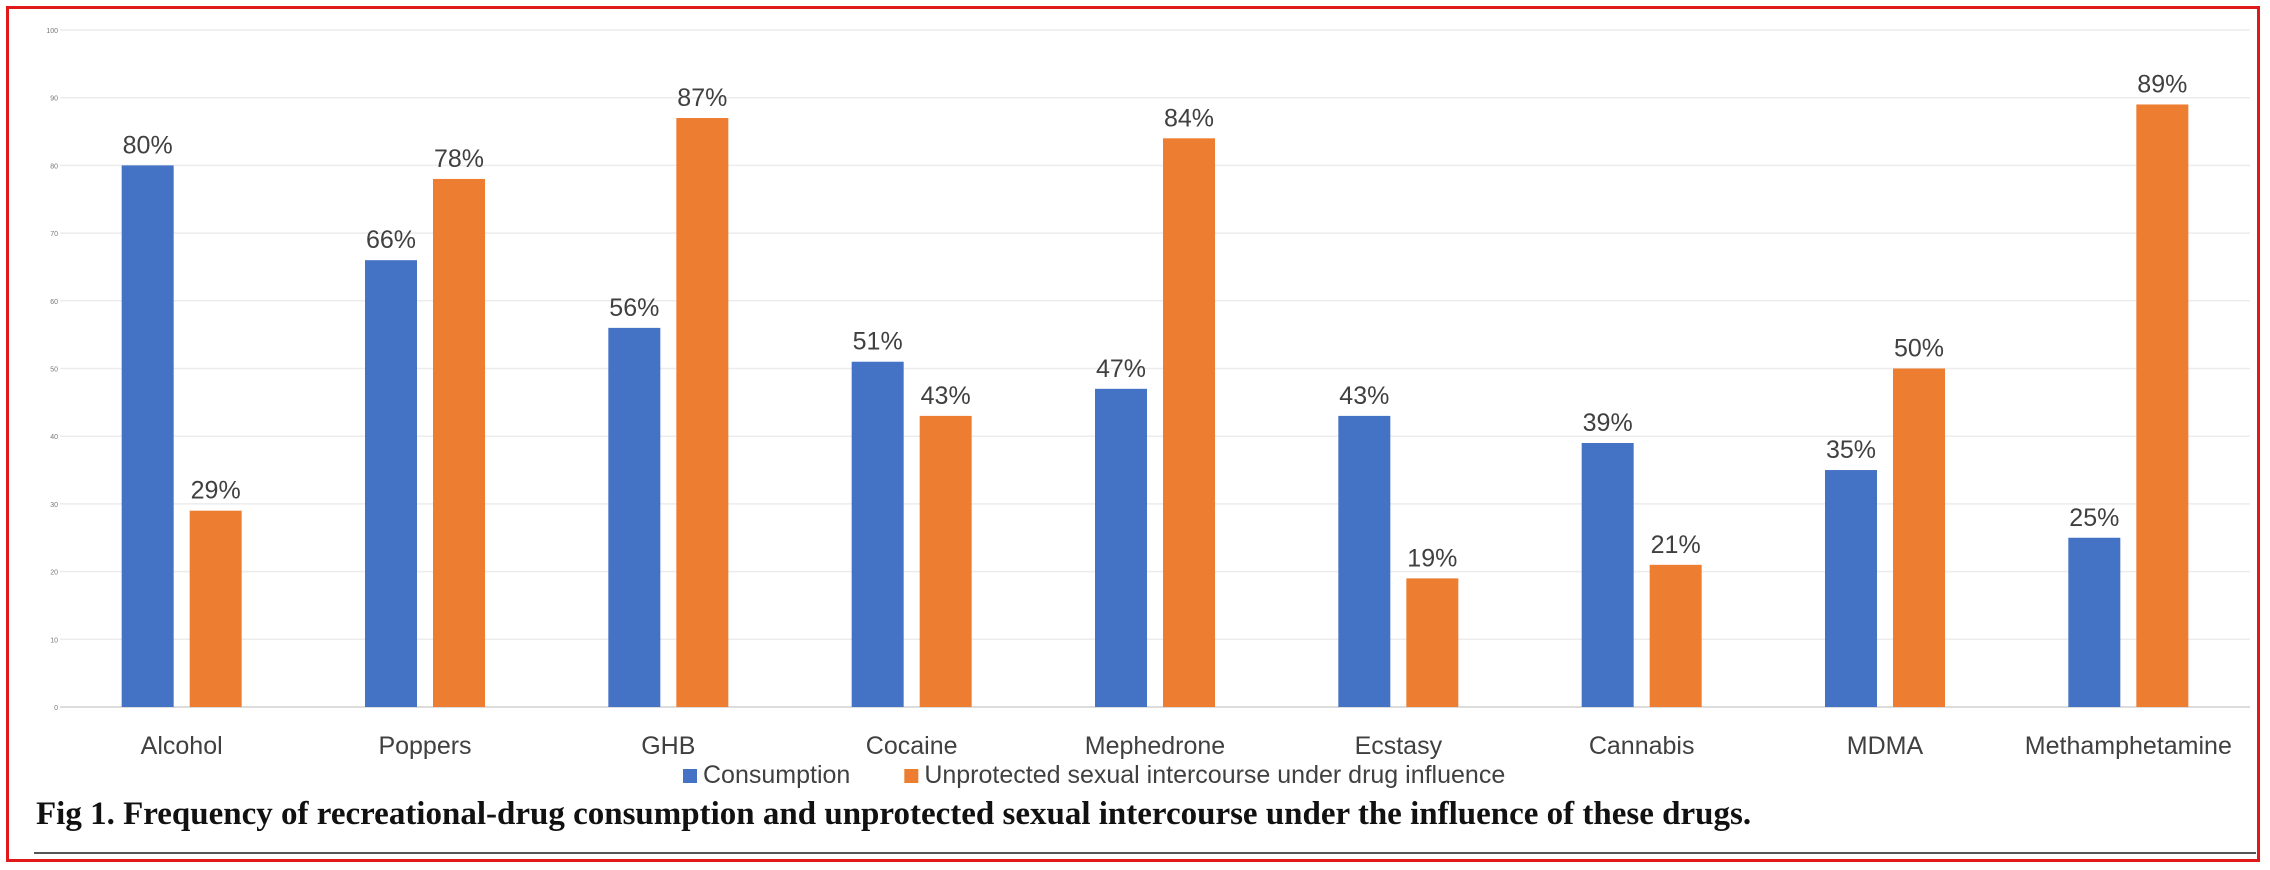  What do you see at coordinates (945, 561) in the screenshot?
I see `bar-unprotected-cocaine` at bounding box center [945, 561].